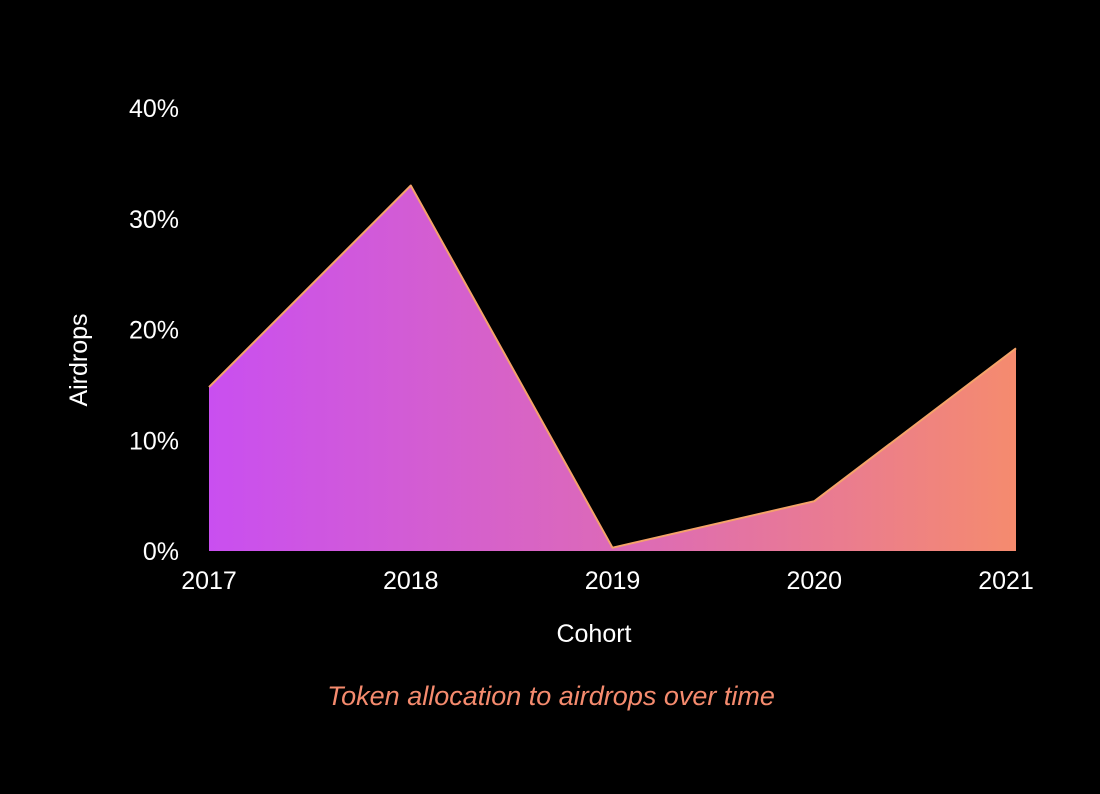 This screenshot has width=1100, height=794. What do you see at coordinates (613, 581) in the screenshot?
I see `x-tick-label: 2019` at bounding box center [613, 581].